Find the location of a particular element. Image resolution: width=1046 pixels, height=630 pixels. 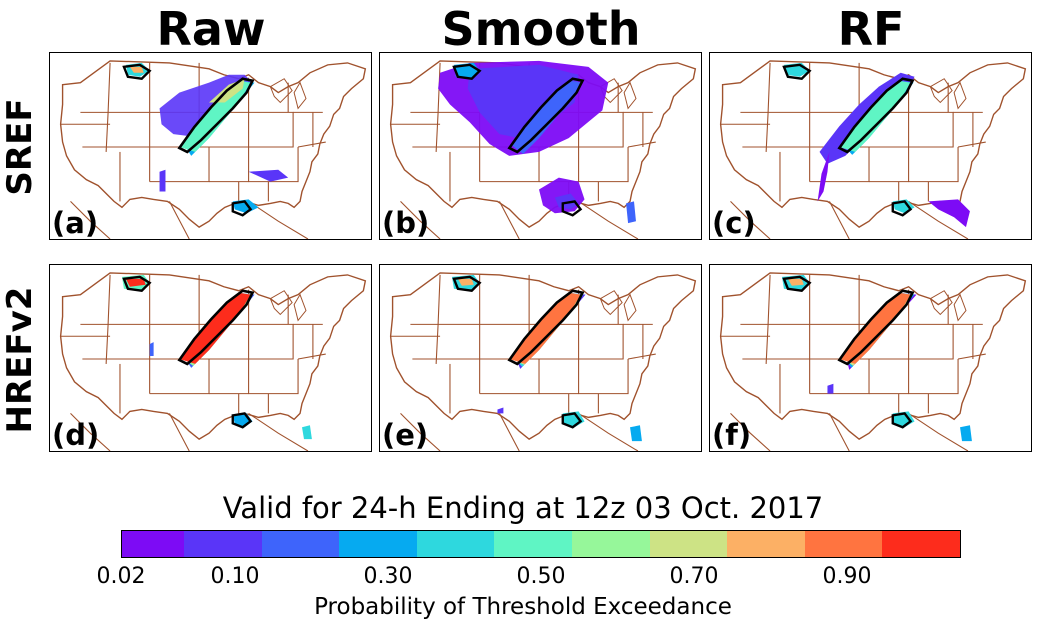

map-panel-hrefv2-raw: (d) is located at coordinates (210, 358).